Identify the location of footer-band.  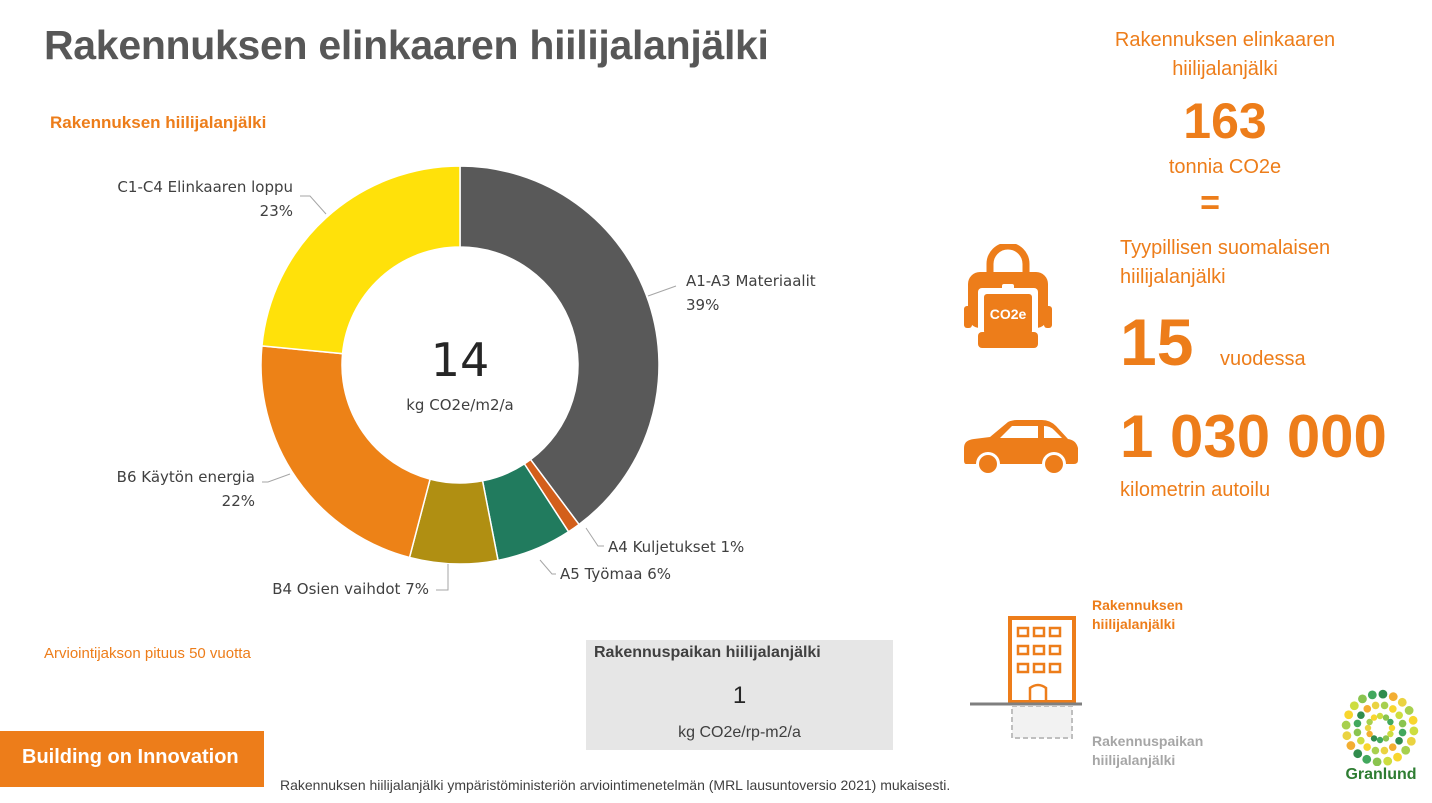
(132, 759).